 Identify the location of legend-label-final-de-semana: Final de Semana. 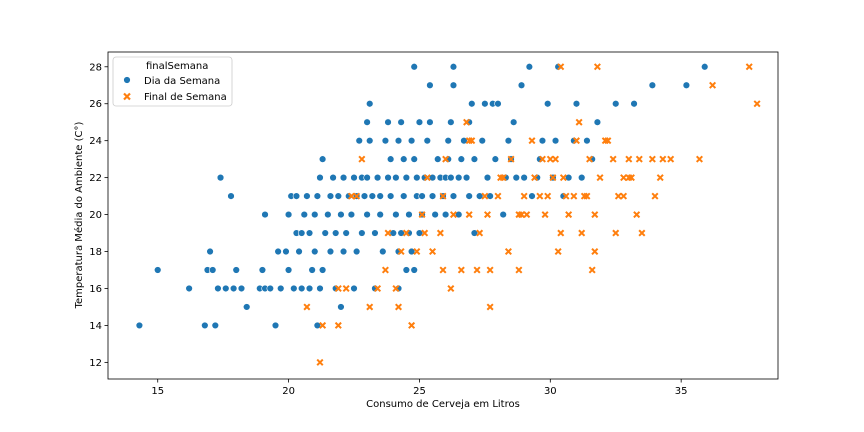
(185, 97).